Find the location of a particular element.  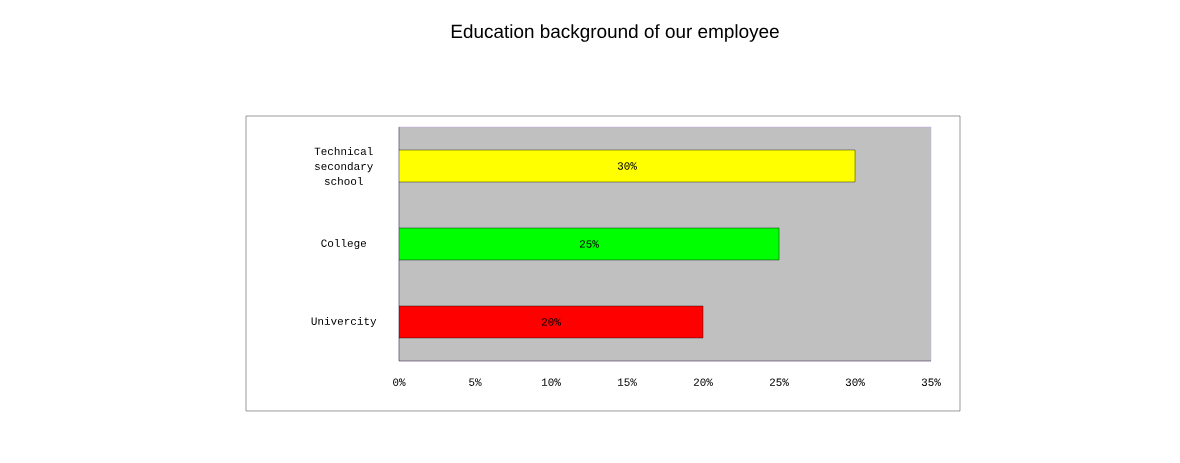

y-tick-label: College is located at coordinates (344, 244).